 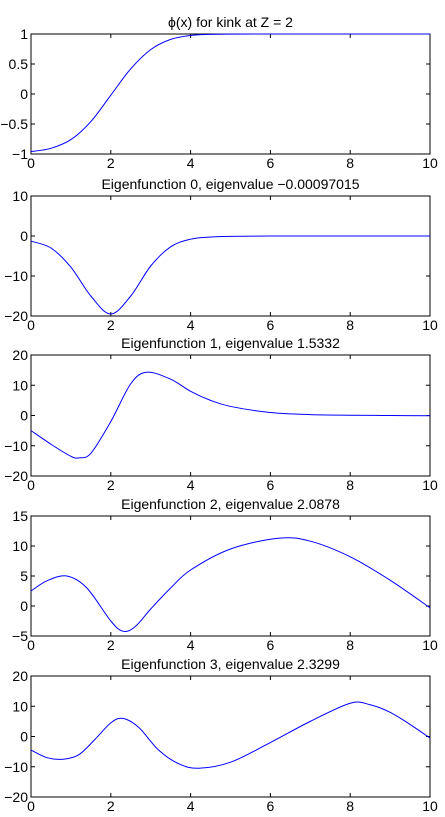 I want to click on y-tick-label: 15, so click(x=20, y=516).